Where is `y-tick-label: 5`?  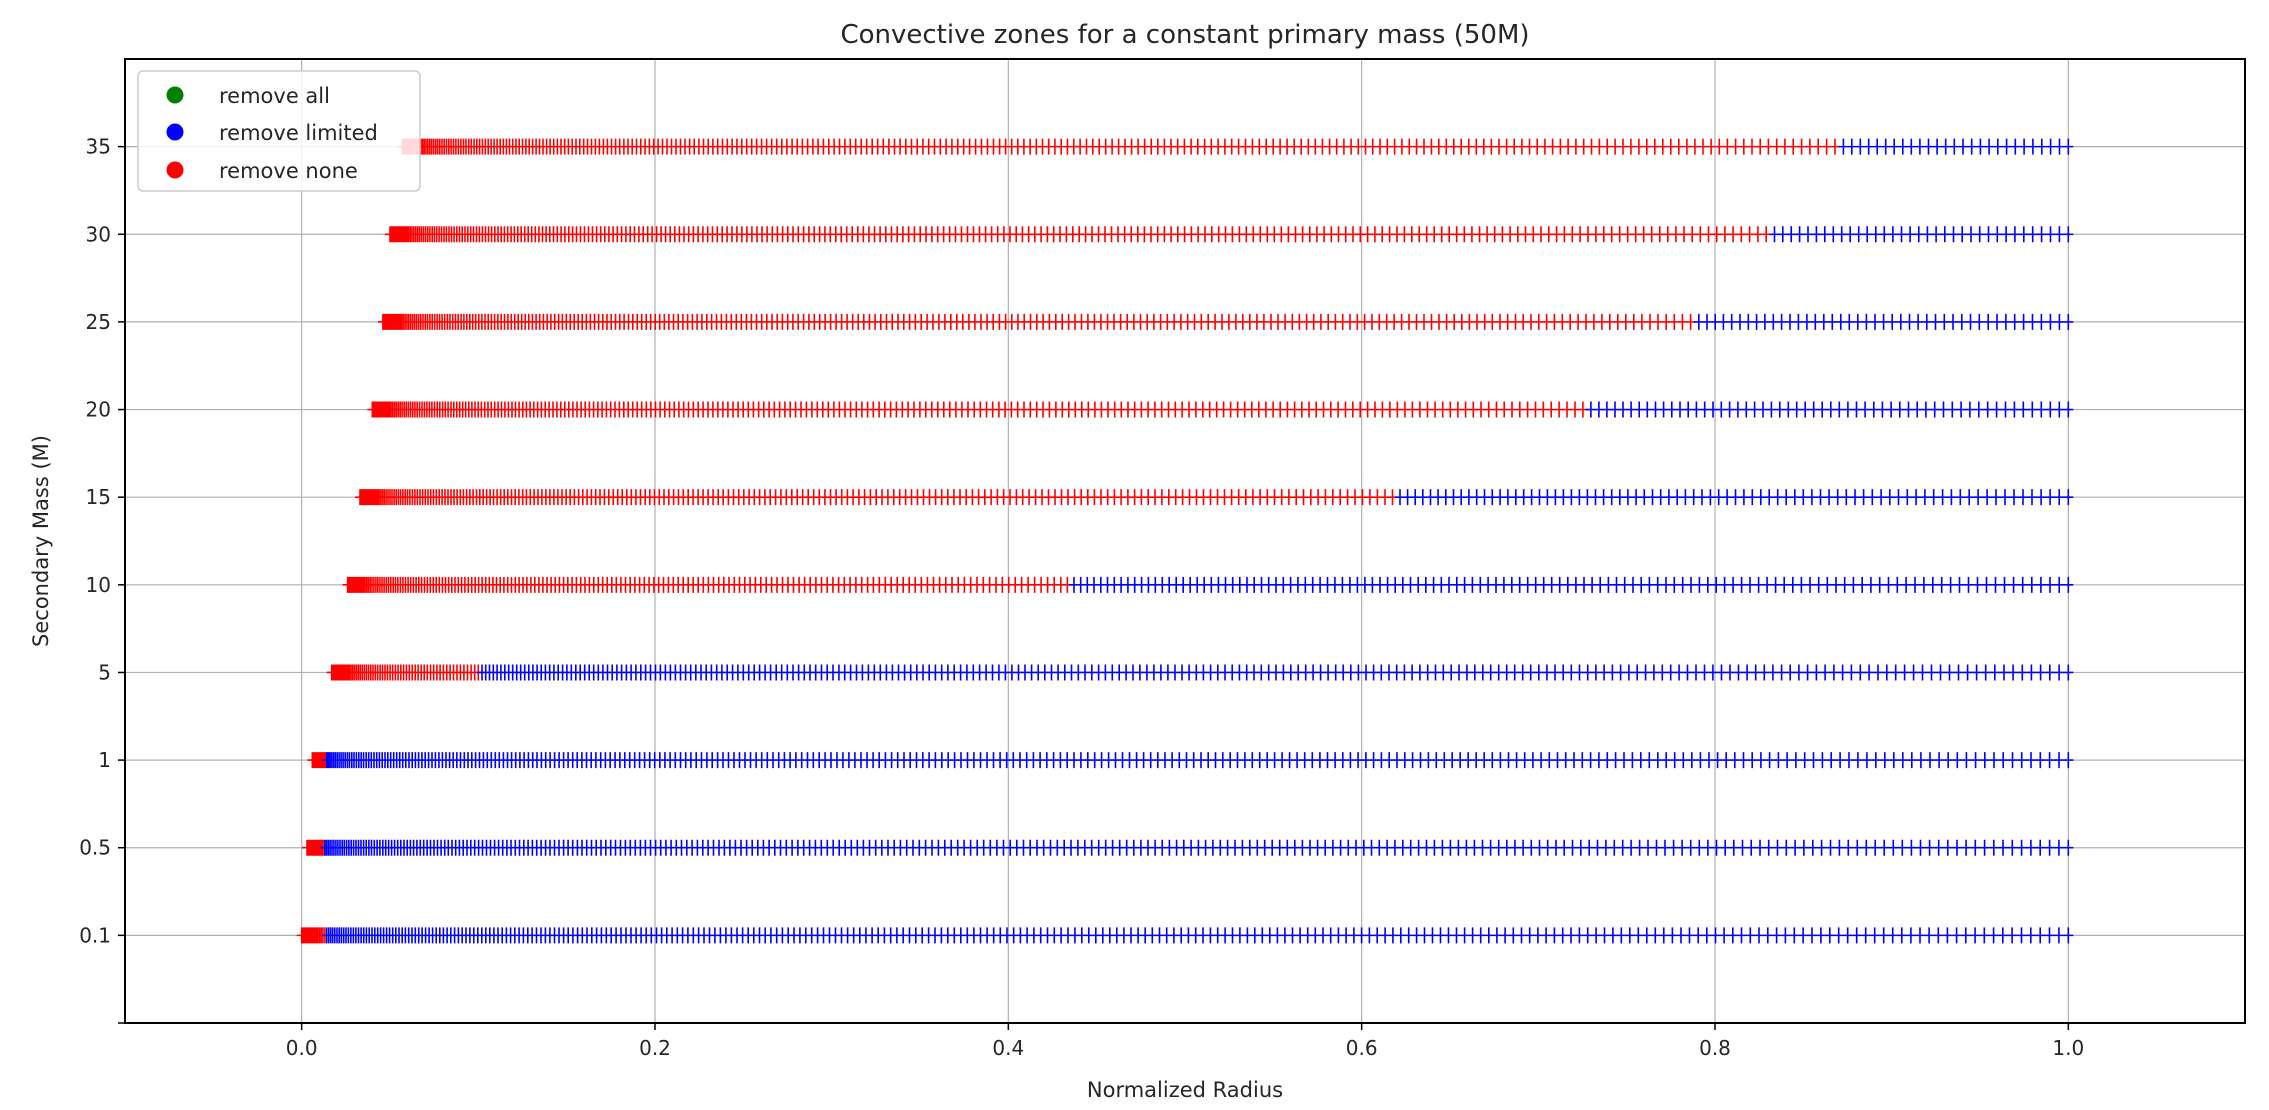
y-tick-label: 5 is located at coordinates (104, 672).